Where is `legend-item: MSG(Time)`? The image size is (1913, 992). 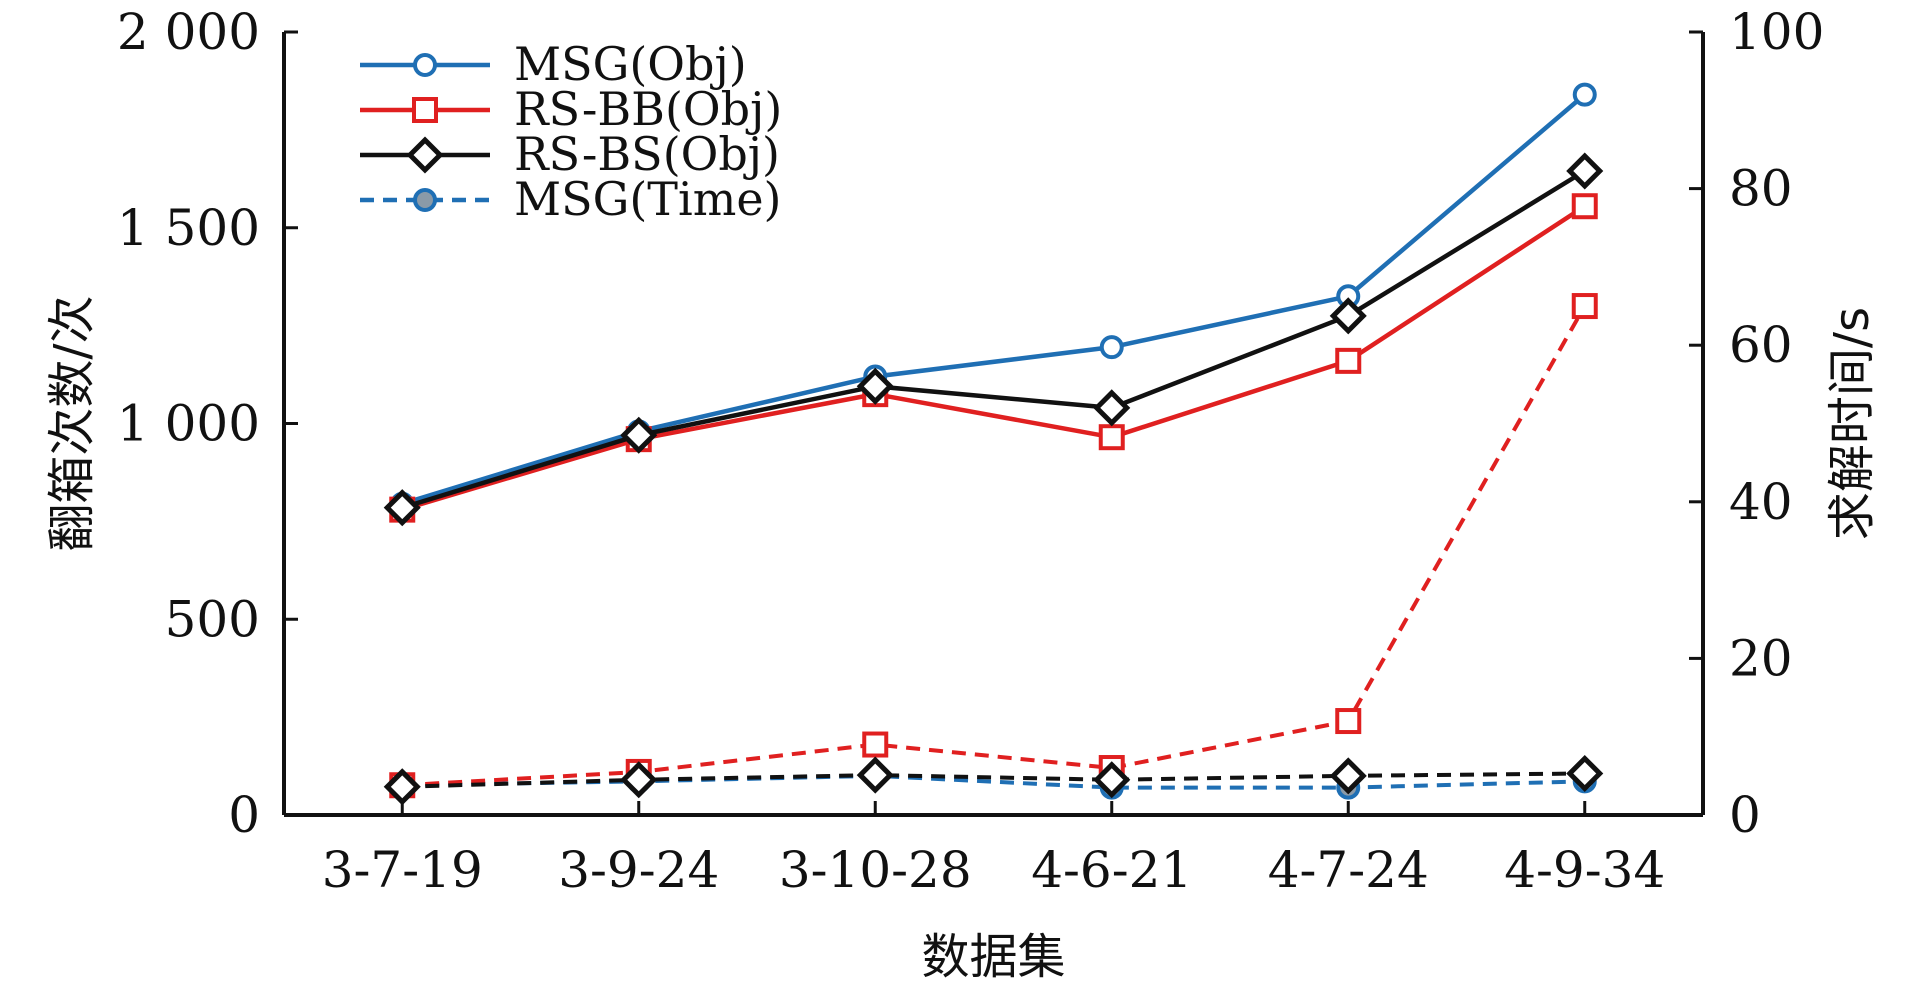
legend-item: MSG(Time) is located at coordinates (571, 199).